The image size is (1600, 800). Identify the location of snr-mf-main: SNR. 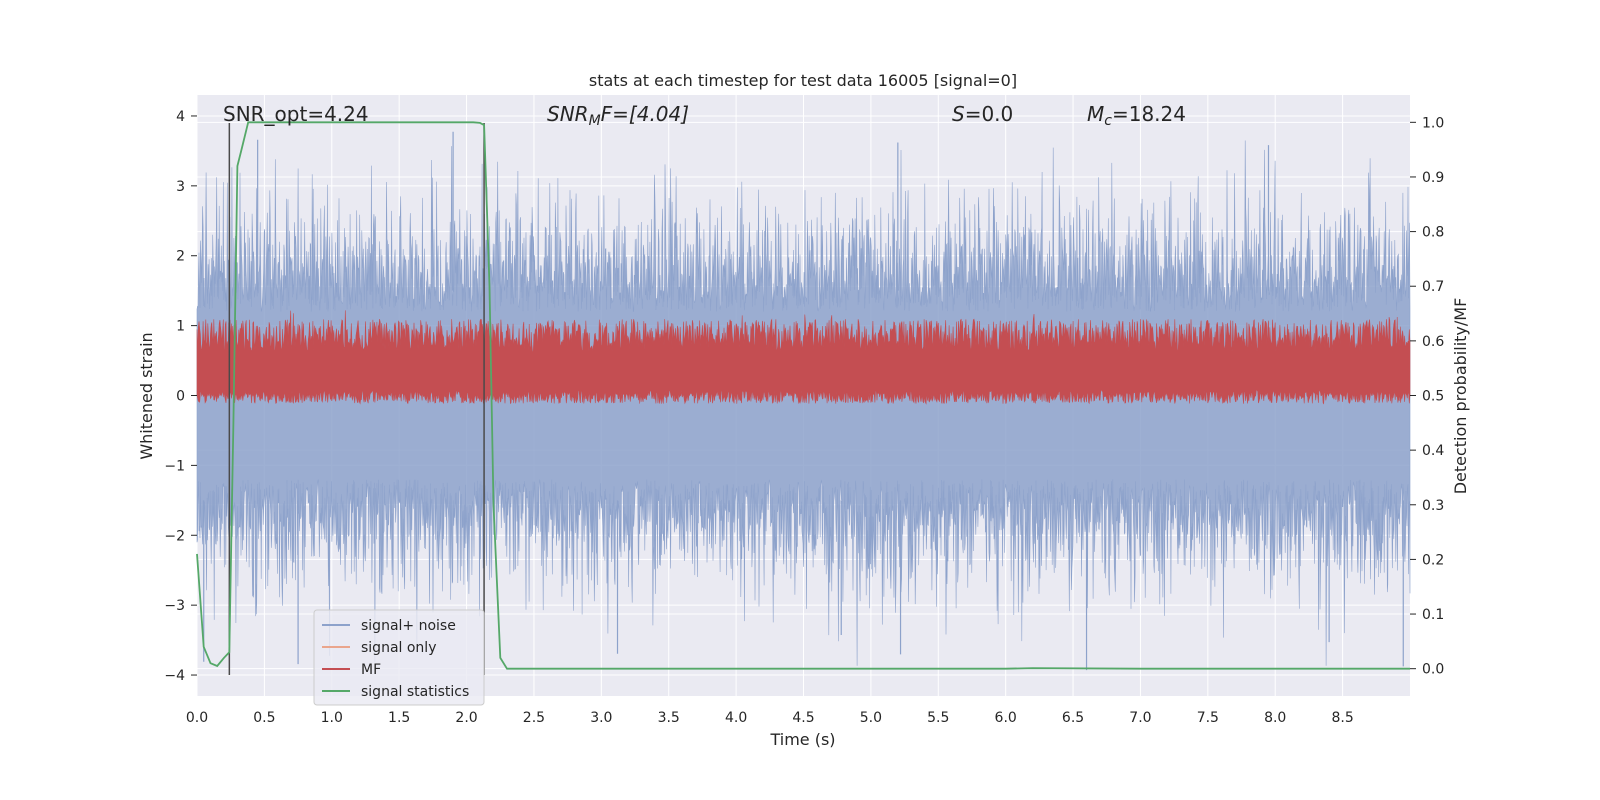
(568, 114).